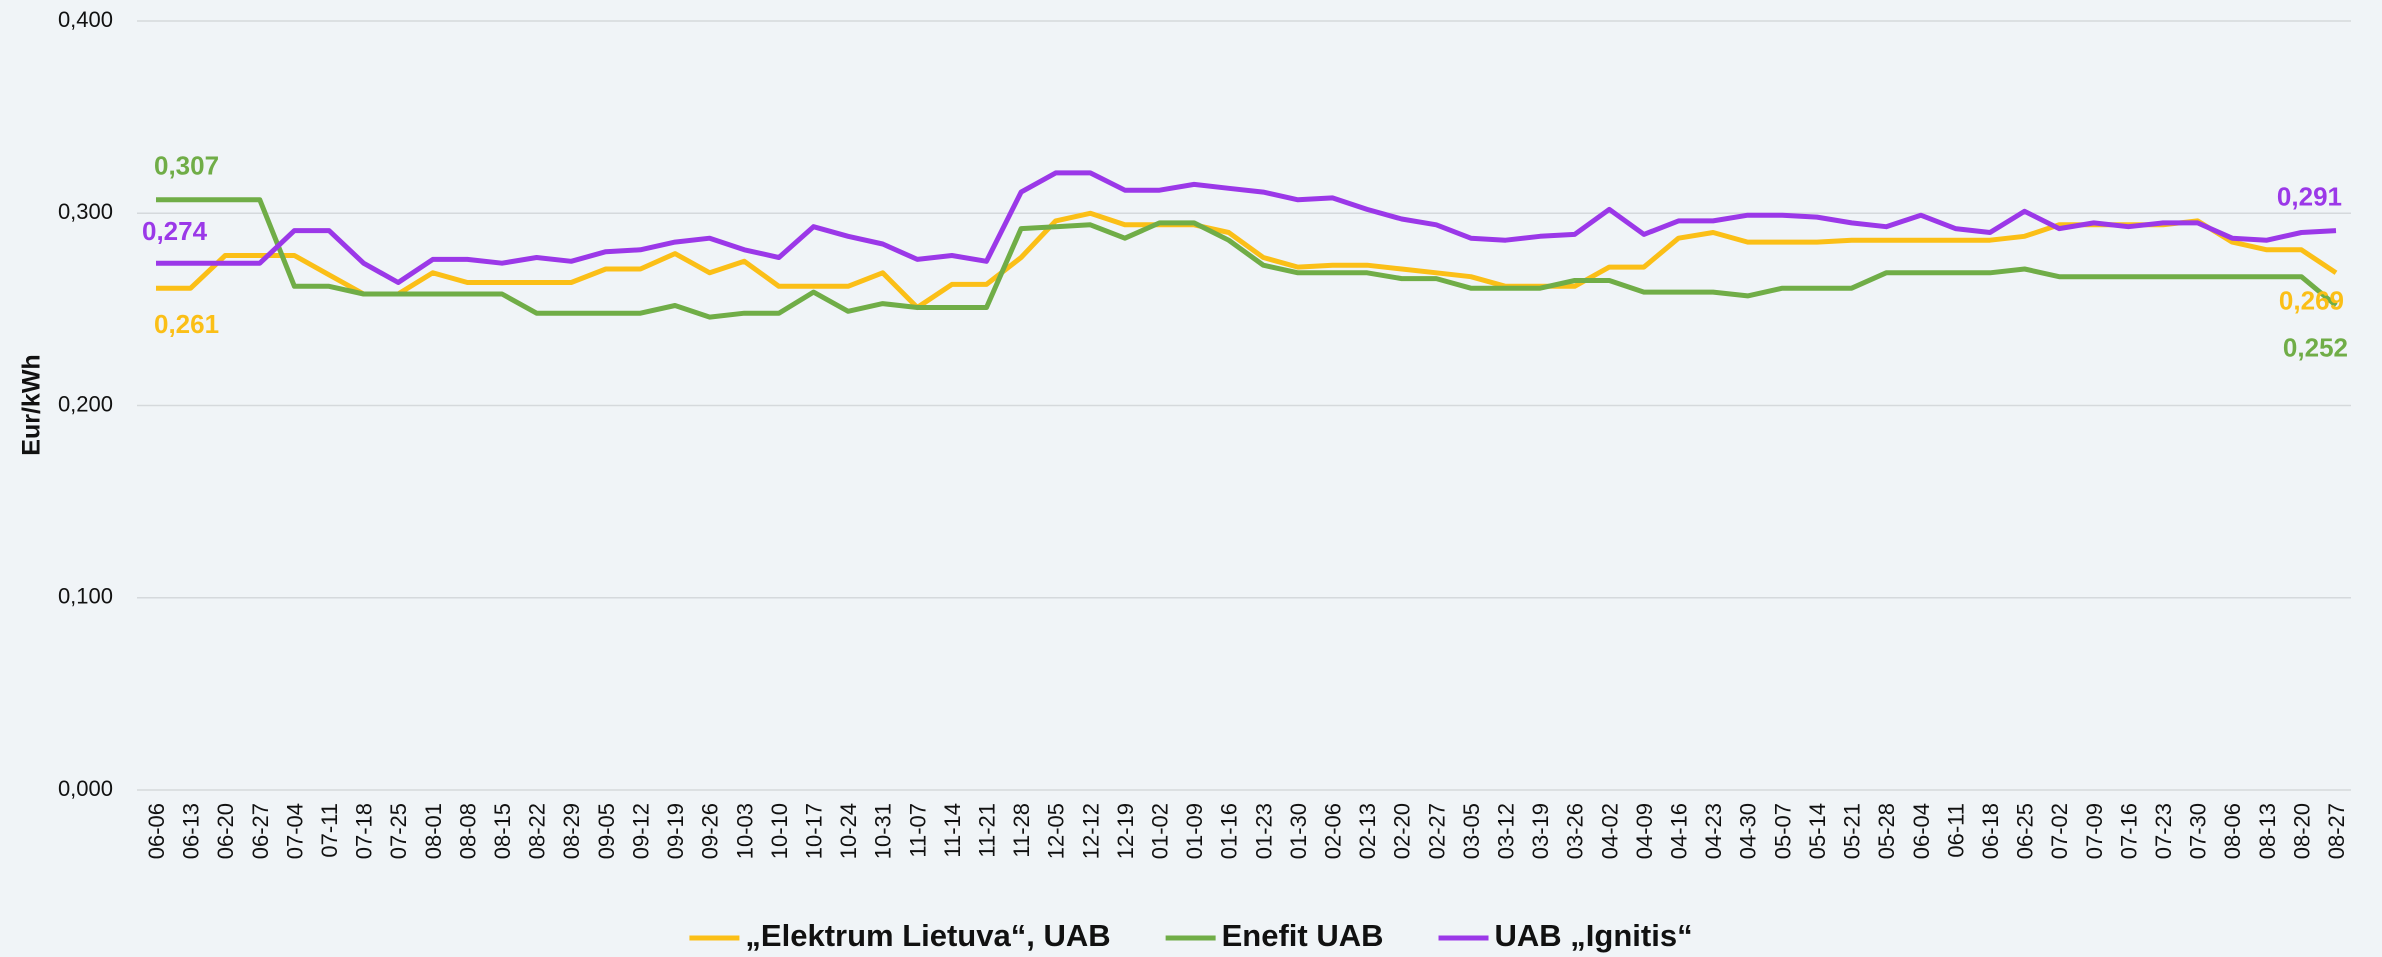 The width and height of the screenshot is (2382, 957). Describe the element at coordinates (2336, 831) in the screenshot. I see `x-tick-label: 08-27` at that location.